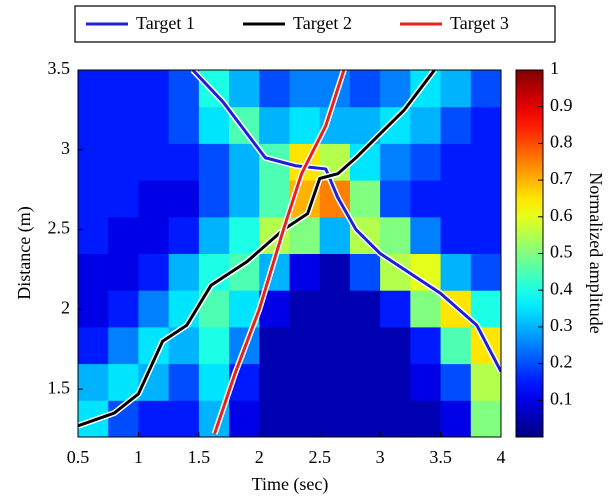 This screenshot has height=501, width=614. I want to click on colorbar-tick-label: 0.3, so click(561, 325).